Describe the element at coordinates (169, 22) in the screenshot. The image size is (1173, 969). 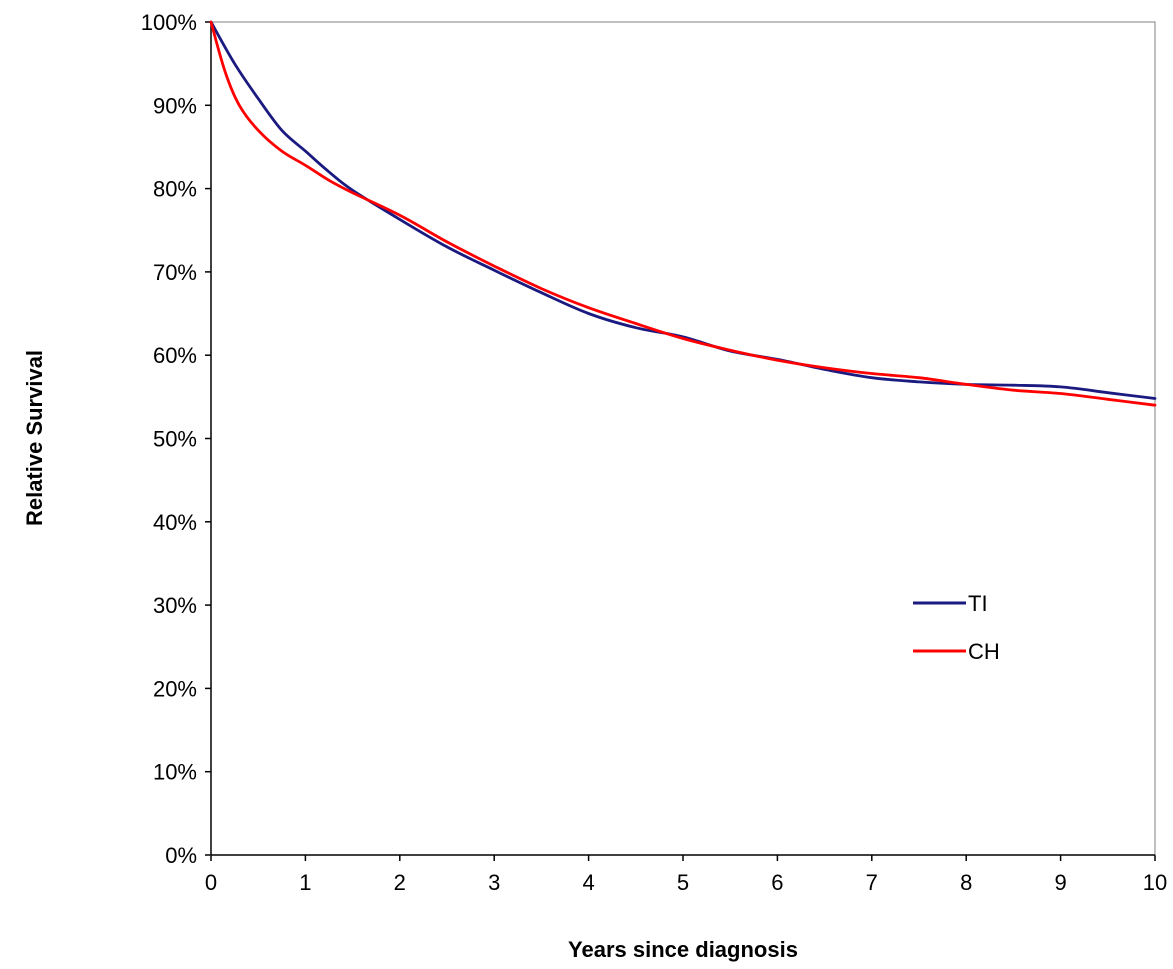
I see `y-tick-label: 100%` at that location.